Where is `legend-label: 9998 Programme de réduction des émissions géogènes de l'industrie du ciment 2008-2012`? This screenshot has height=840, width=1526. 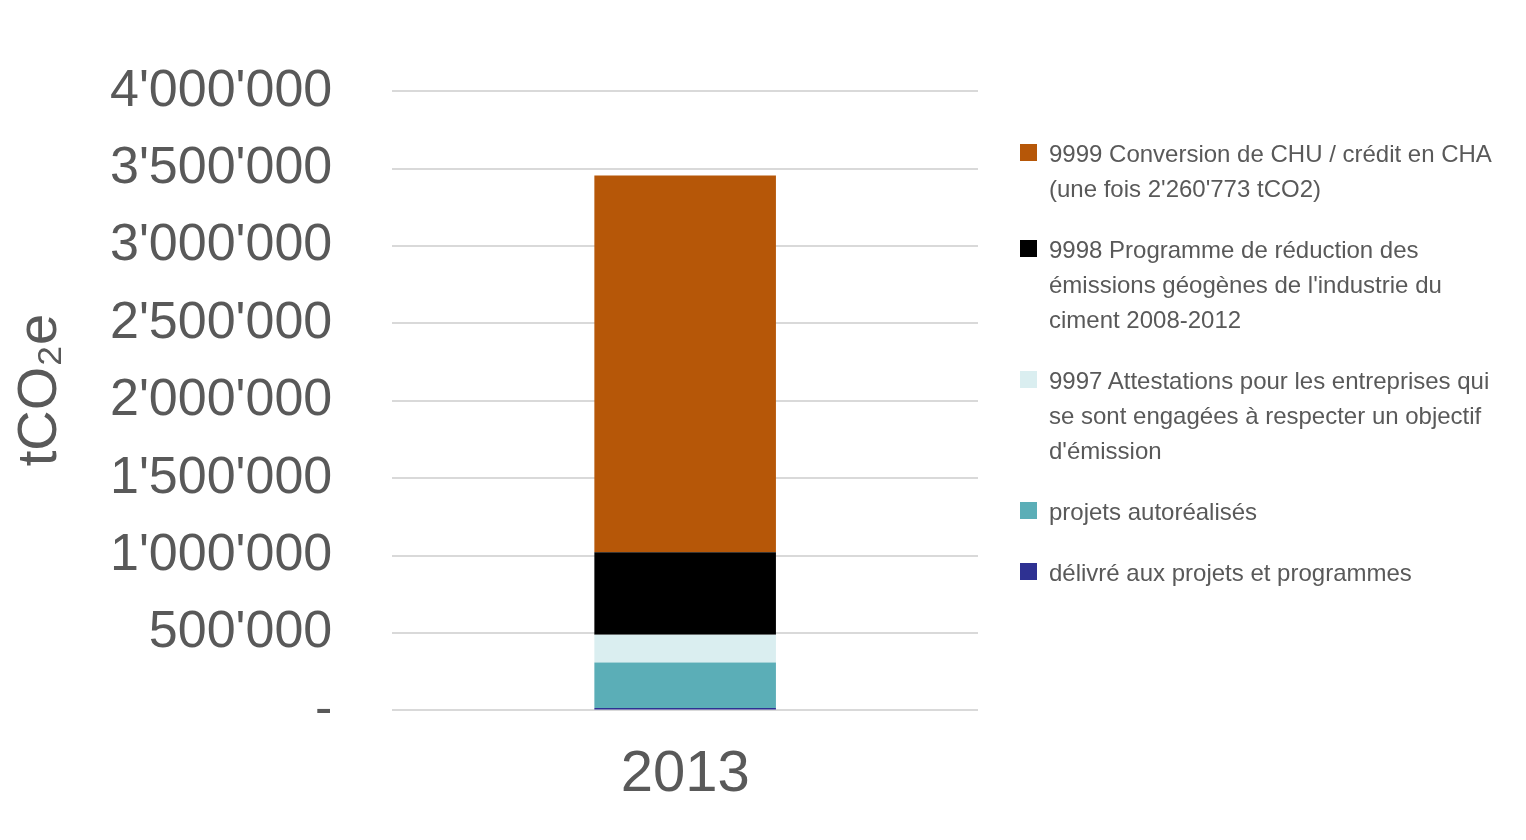
legend-label: 9998 Programme de réduction des émissions géogènes de l'industrie du ciment 2008-2012 is located at coordinates (1246, 285).